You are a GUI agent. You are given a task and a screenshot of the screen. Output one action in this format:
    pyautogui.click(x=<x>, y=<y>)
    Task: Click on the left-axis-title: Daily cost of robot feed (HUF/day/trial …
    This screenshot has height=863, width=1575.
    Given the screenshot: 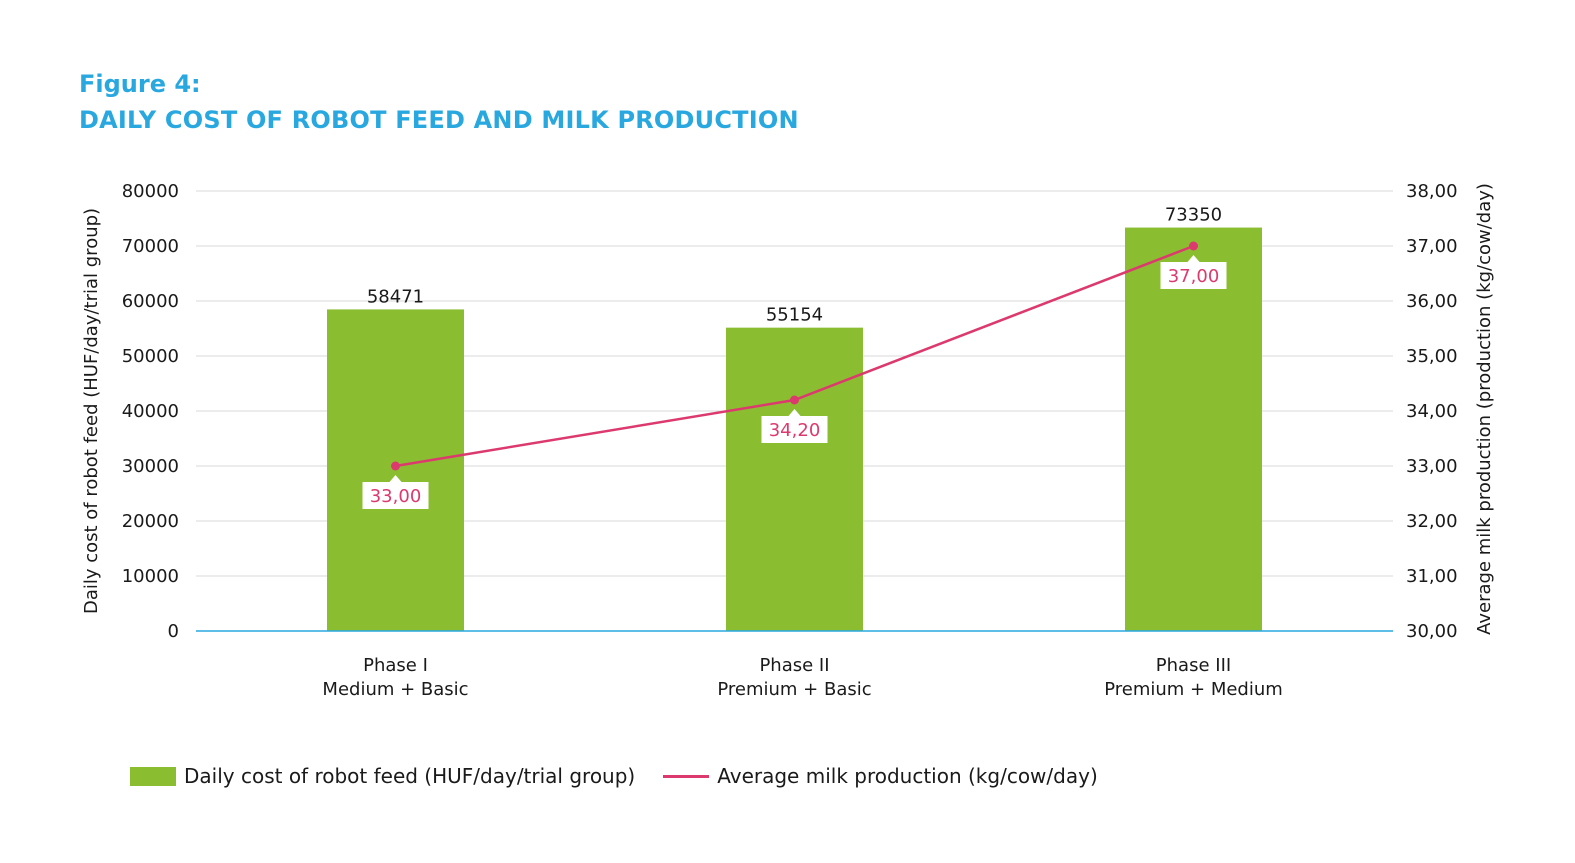 What is the action you would take?
    pyautogui.click(x=91, y=411)
    